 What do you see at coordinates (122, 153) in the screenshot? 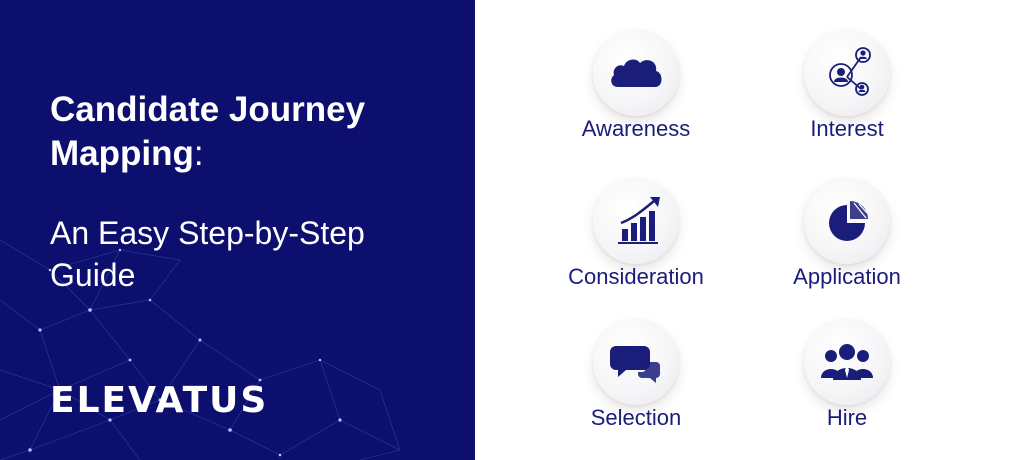
I see `title-line-2: Mapping` at bounding box center [122, 153].